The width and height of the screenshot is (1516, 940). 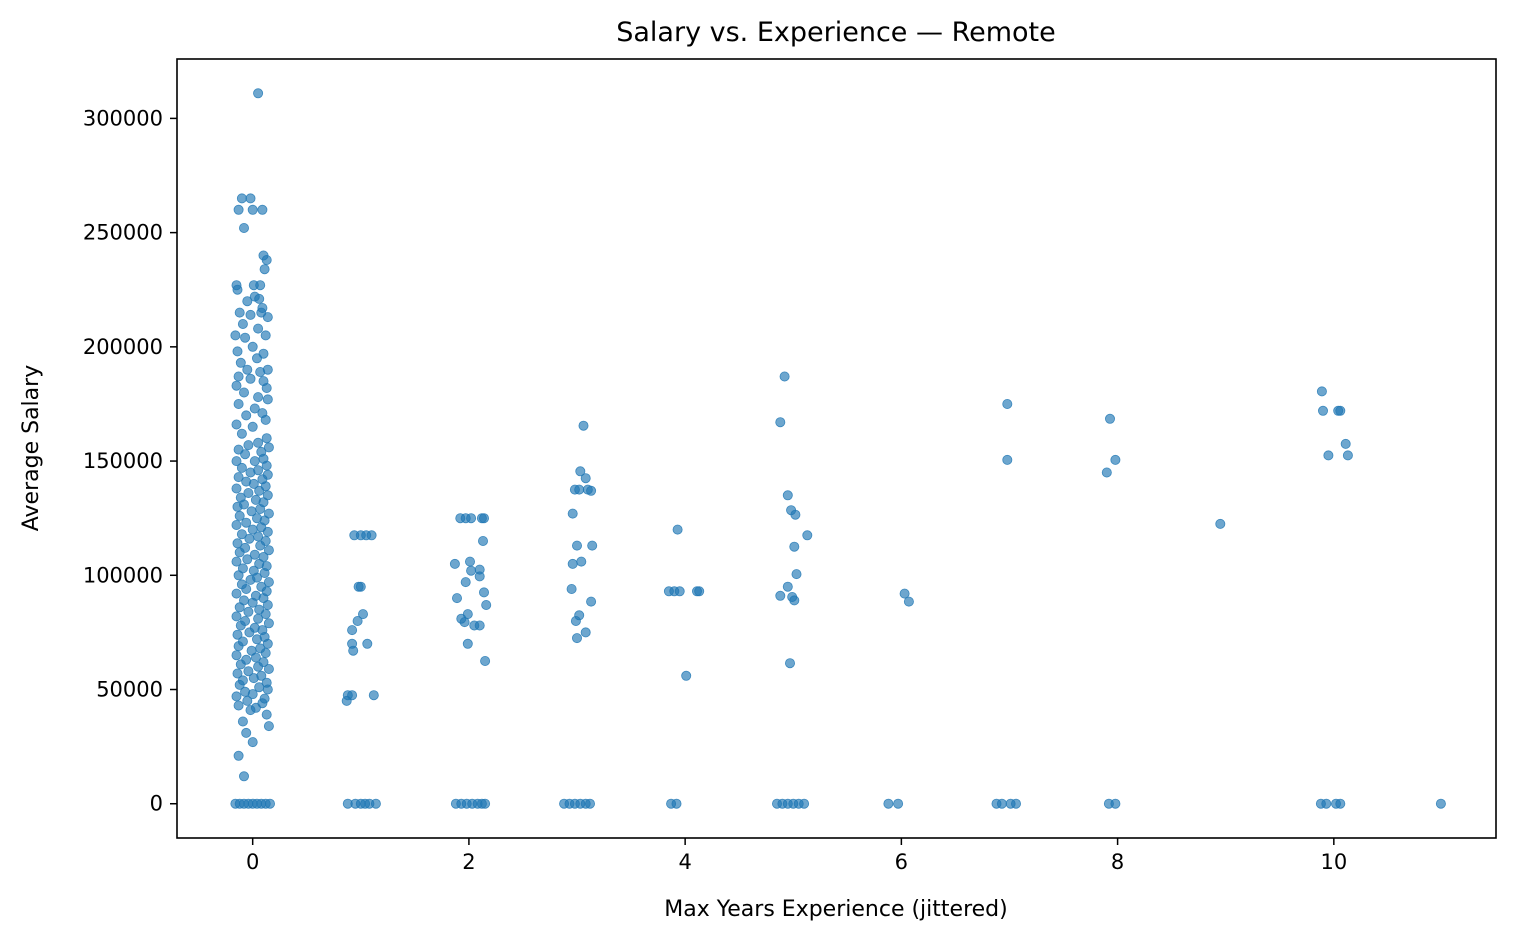 What do you see at coordinates (836, 32) in the screenshot?
I see `chart-title: Salary vs. Experience — Remote` at bounding box center [836, 32].